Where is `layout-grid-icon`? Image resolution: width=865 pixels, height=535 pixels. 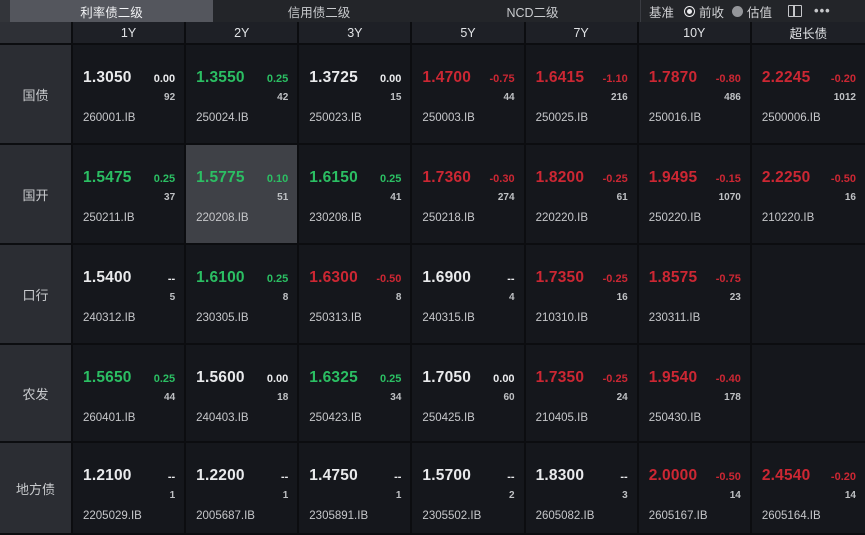 layout-grid-icon is located at coordinates (795, 11).